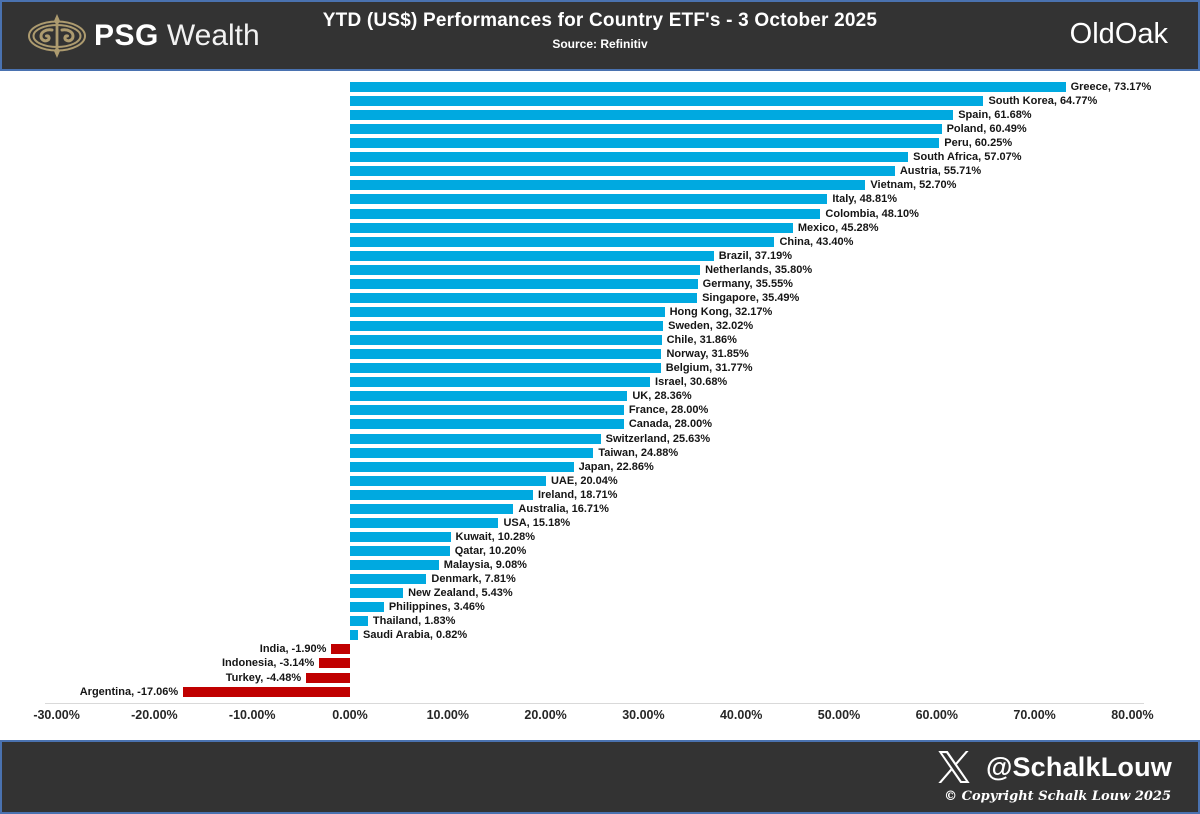 The image size is (1200, 814). I want to click on bar-label: Austria, 55.71%, so click(940, 171).